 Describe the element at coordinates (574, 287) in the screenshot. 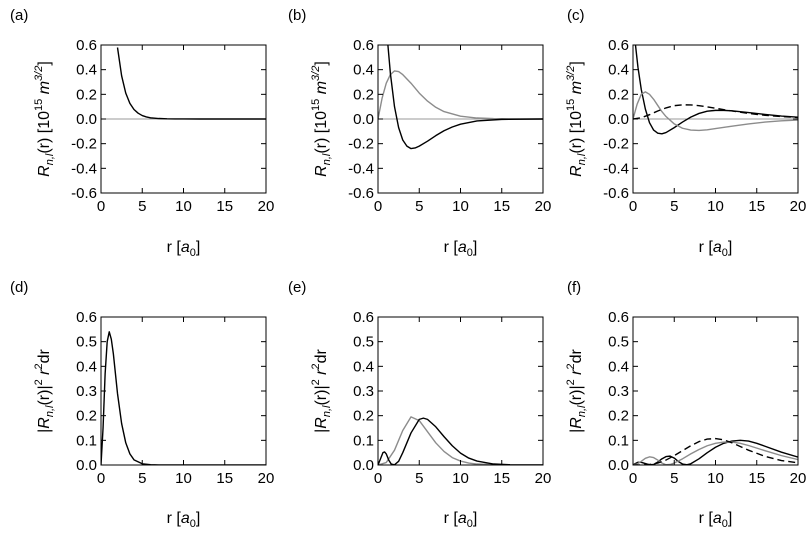

I see `panel-label-f: (f)` at that location.